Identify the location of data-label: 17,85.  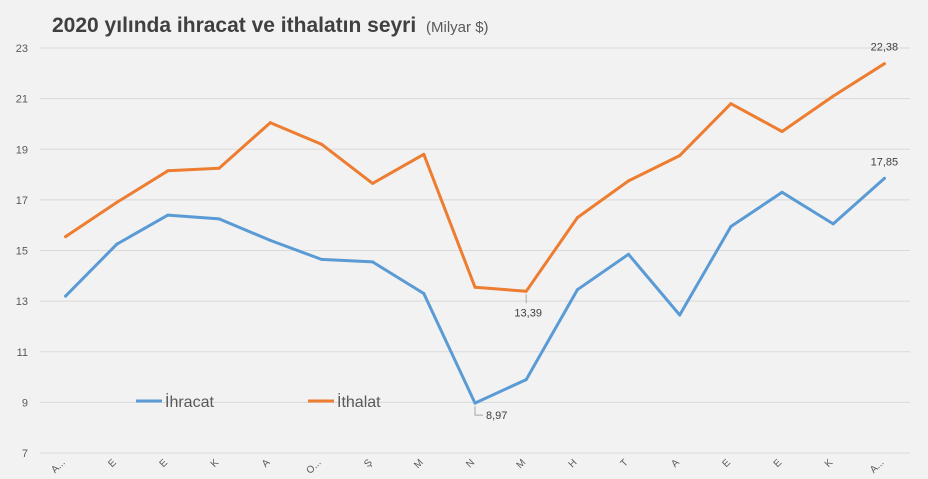
(885, 162).